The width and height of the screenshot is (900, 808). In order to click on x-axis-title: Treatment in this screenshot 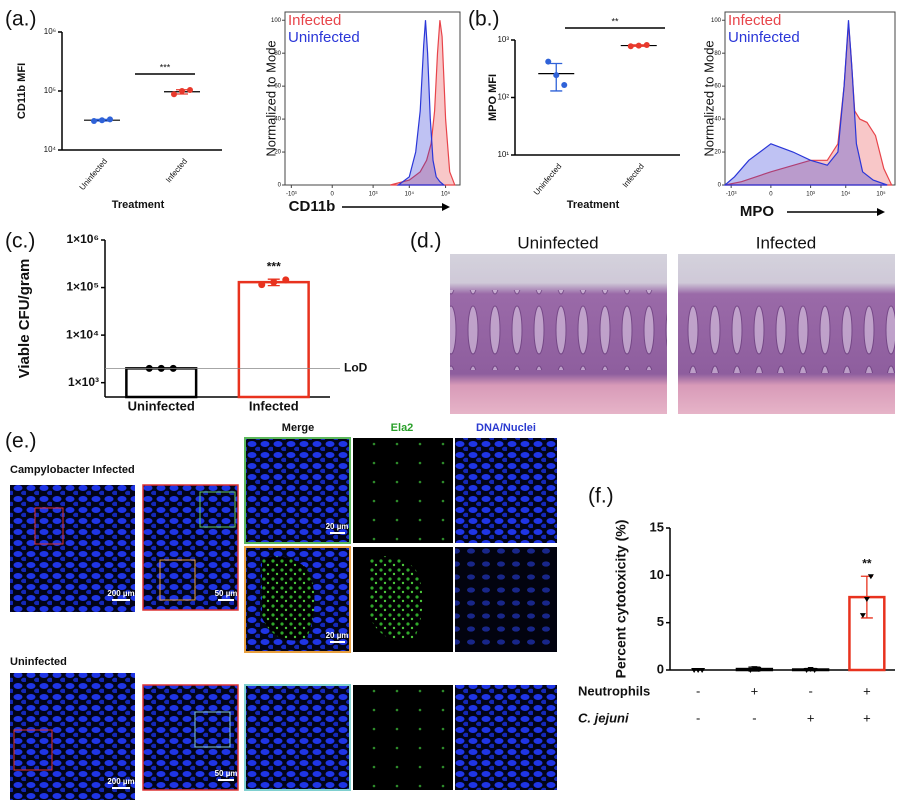, I will do `click(138, 205)`.